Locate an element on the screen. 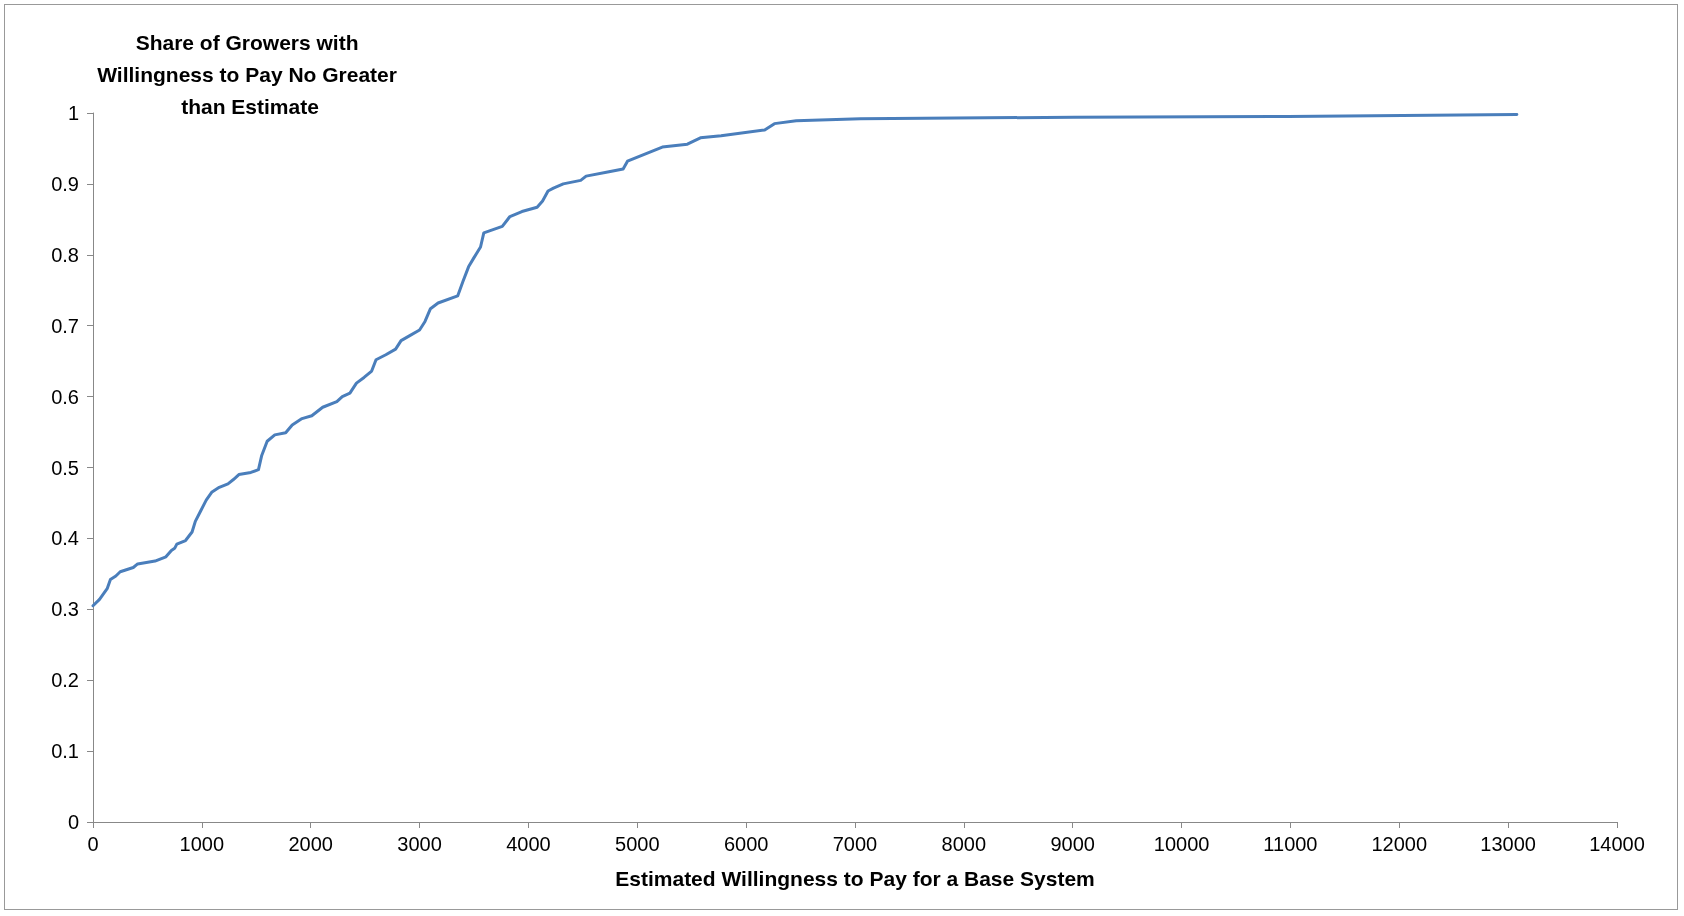 Image resolution: width=1684 pixels, height=916 pixels. x-tick-label: 6000 is located at coordinates (746, 844).